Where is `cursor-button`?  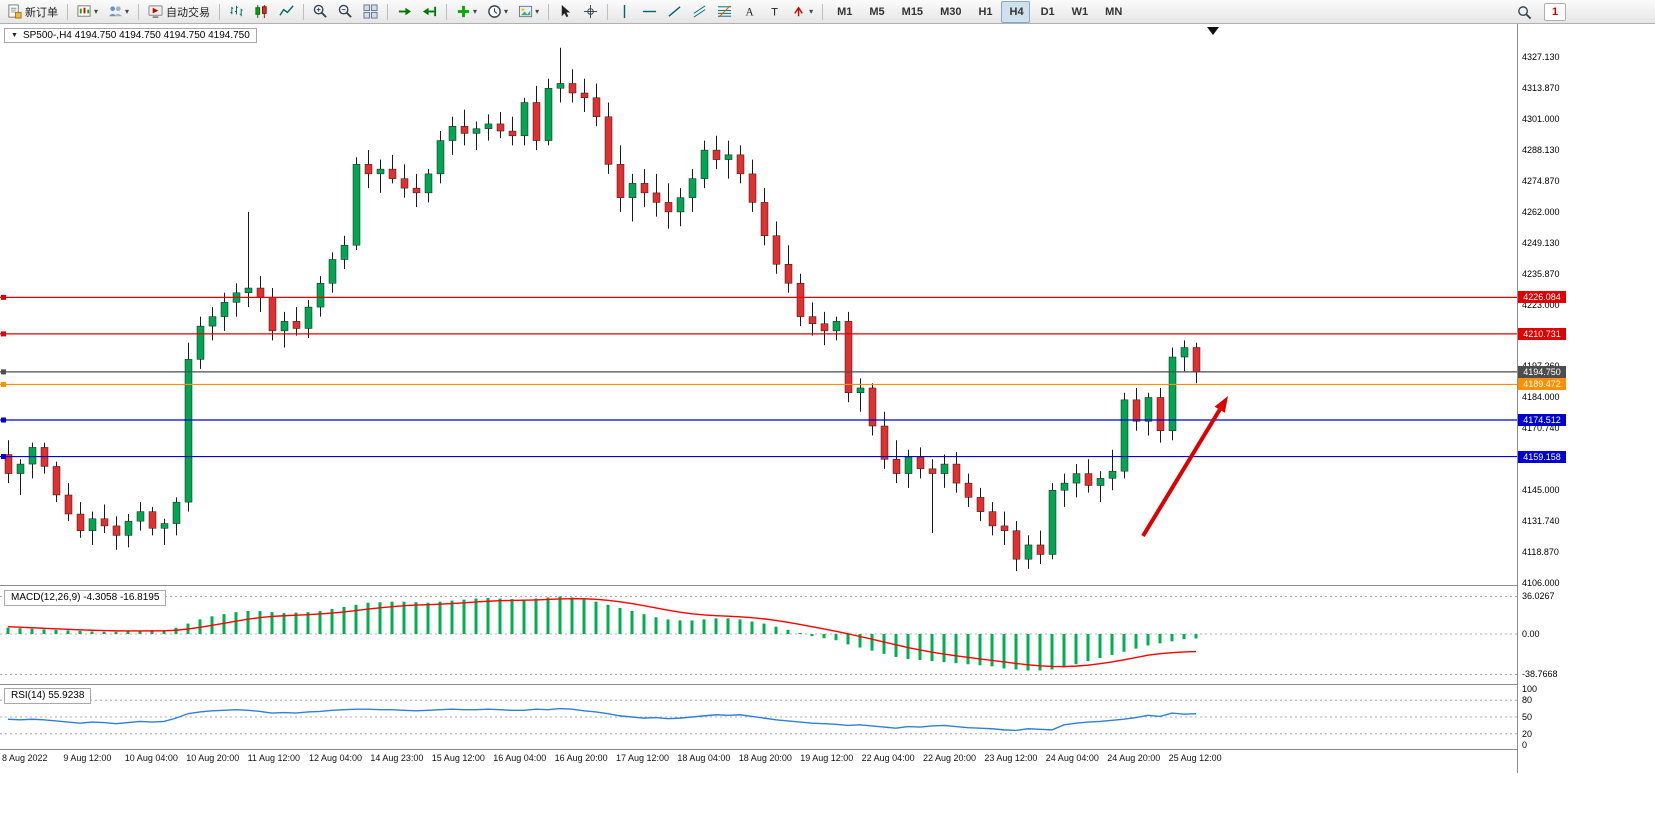
cursor-button is located at coordinates (565, 12).